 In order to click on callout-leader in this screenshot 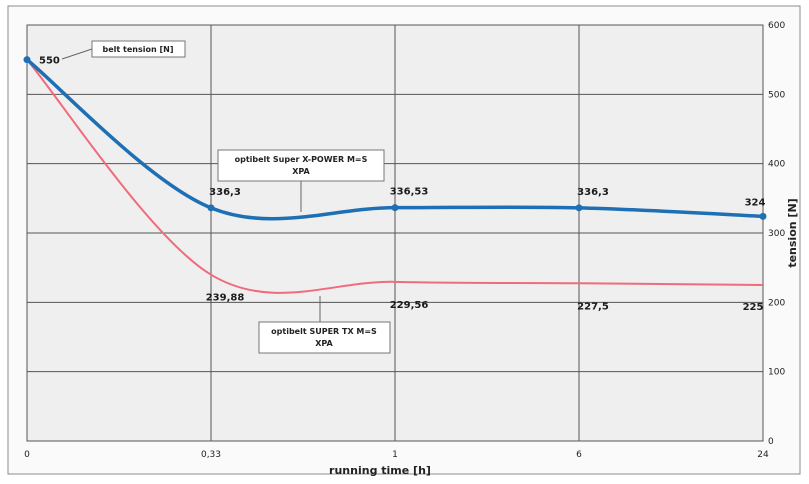, I will do `click(77, 54)`.